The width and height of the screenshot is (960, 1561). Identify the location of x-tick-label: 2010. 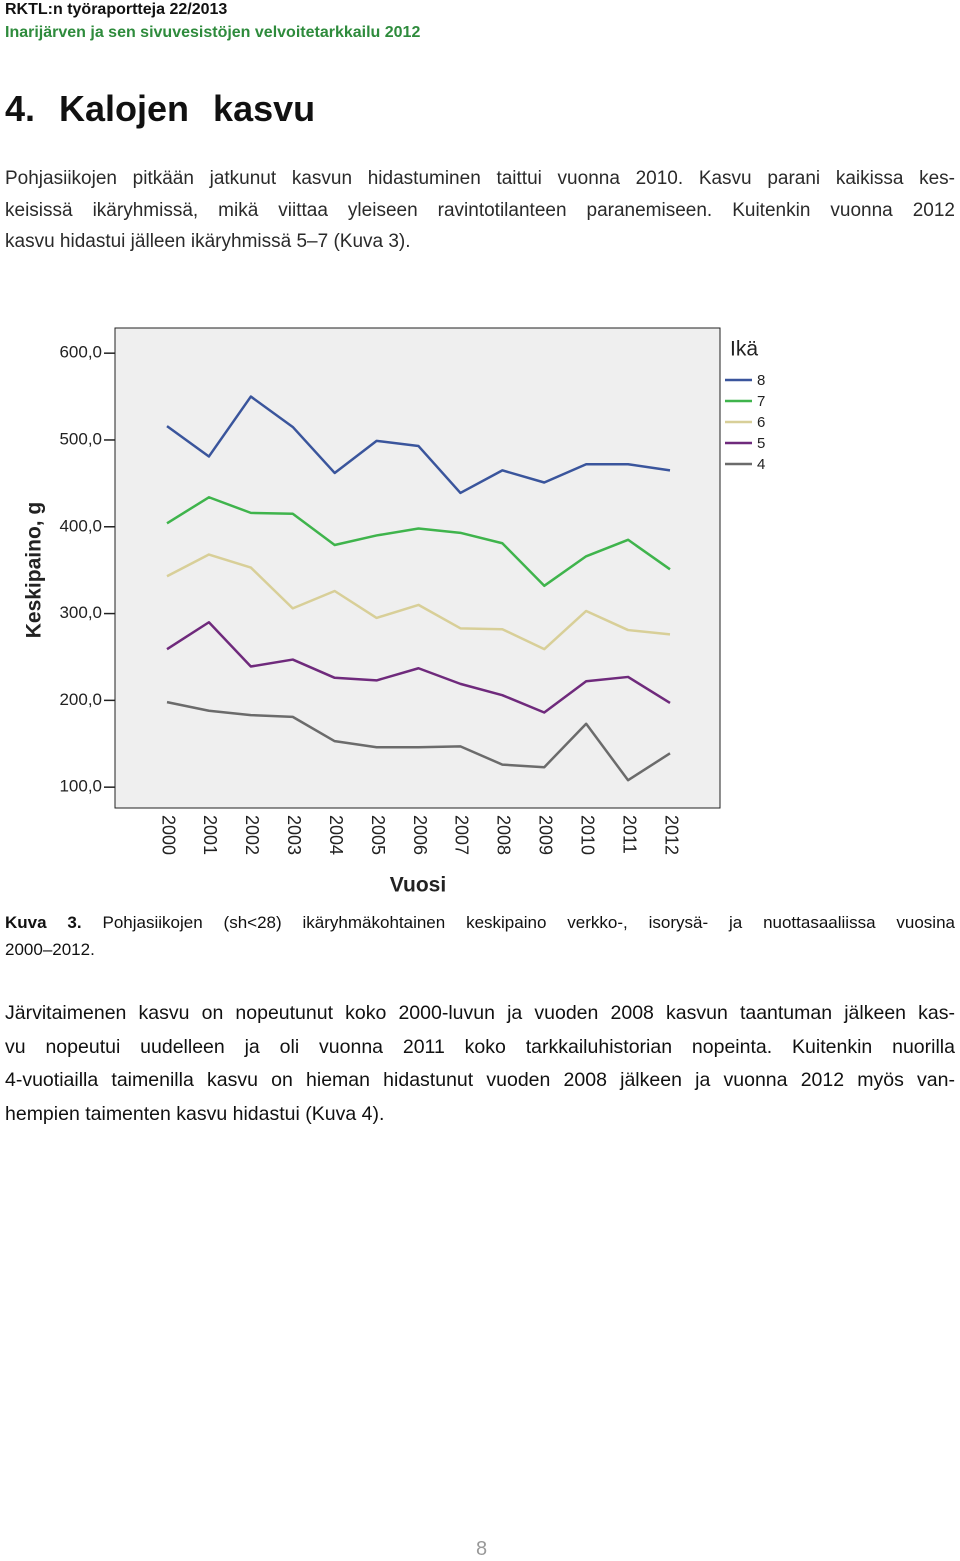
(587, 835).